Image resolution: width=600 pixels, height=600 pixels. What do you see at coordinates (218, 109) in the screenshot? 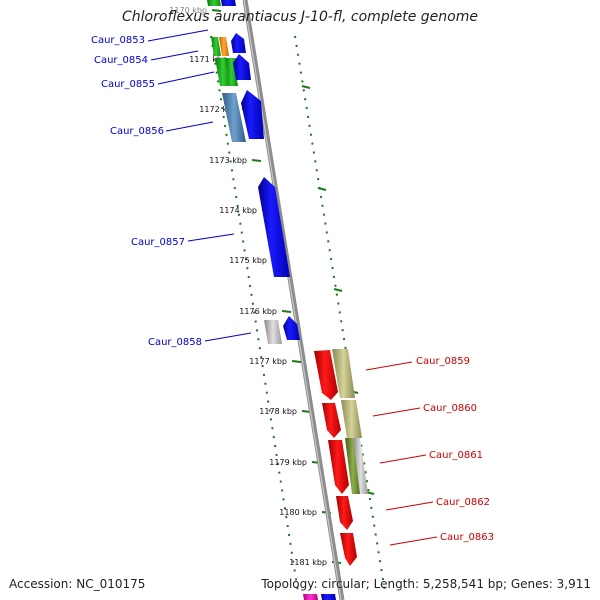
I see `tick-label: 1172 kbp` at bounding box center [218, 109].